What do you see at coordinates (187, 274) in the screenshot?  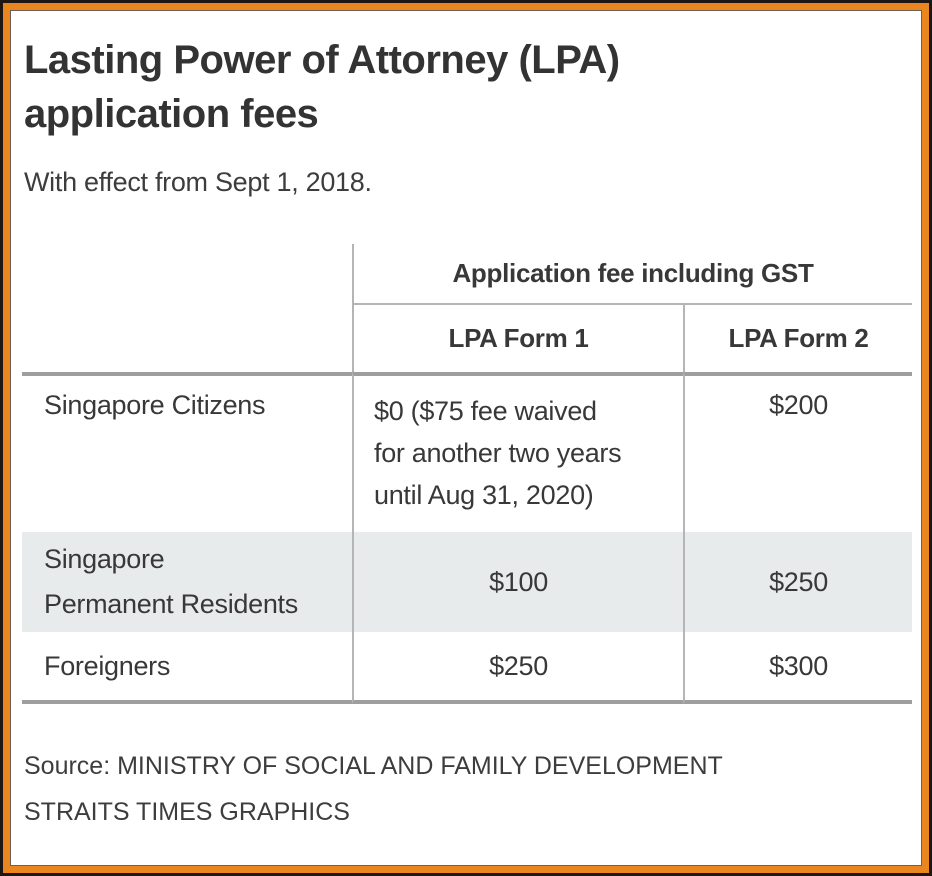 I see `corner-spacer-cell` at bounding box center [187, 274].